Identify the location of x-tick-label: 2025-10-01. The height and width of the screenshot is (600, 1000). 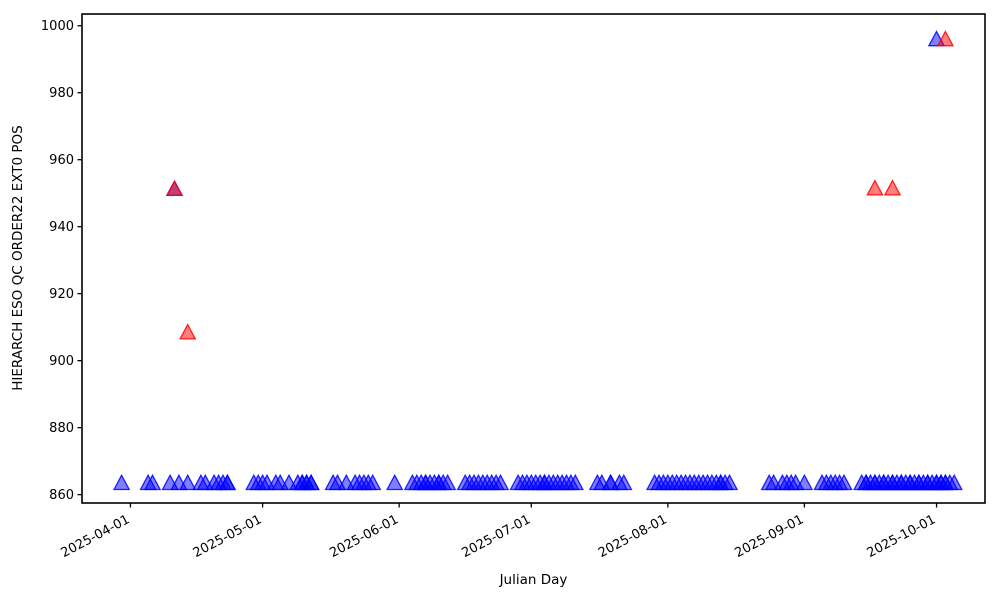
(902, 536).